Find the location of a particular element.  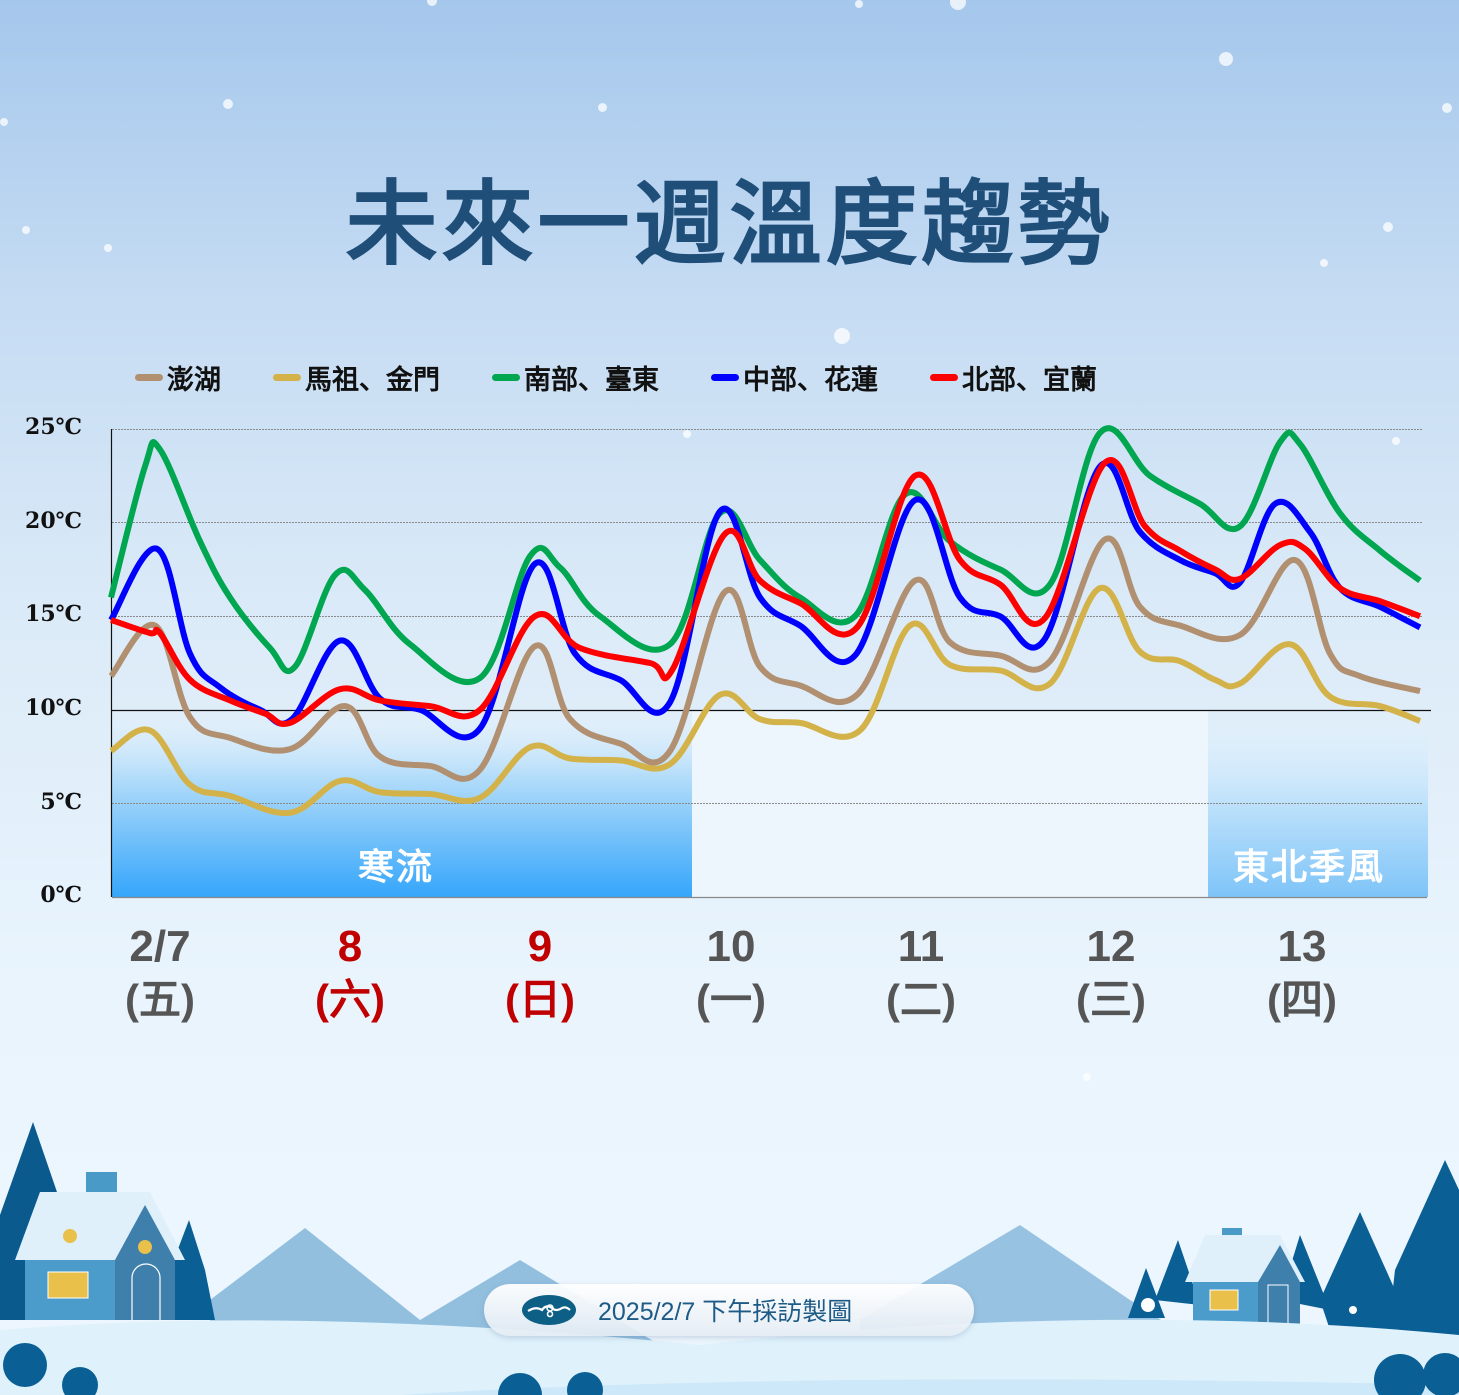

y-tick-10: 10℃ is located at coordinates (53, 708).